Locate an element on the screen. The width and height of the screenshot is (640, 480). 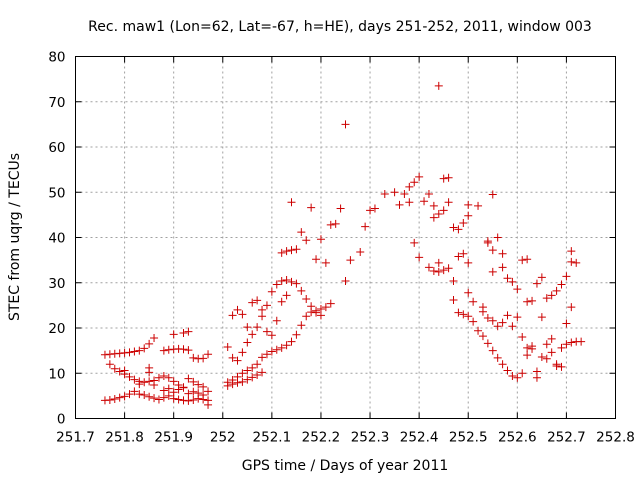
x-tick-label: 252.8 is located at coordinates (615, 438).